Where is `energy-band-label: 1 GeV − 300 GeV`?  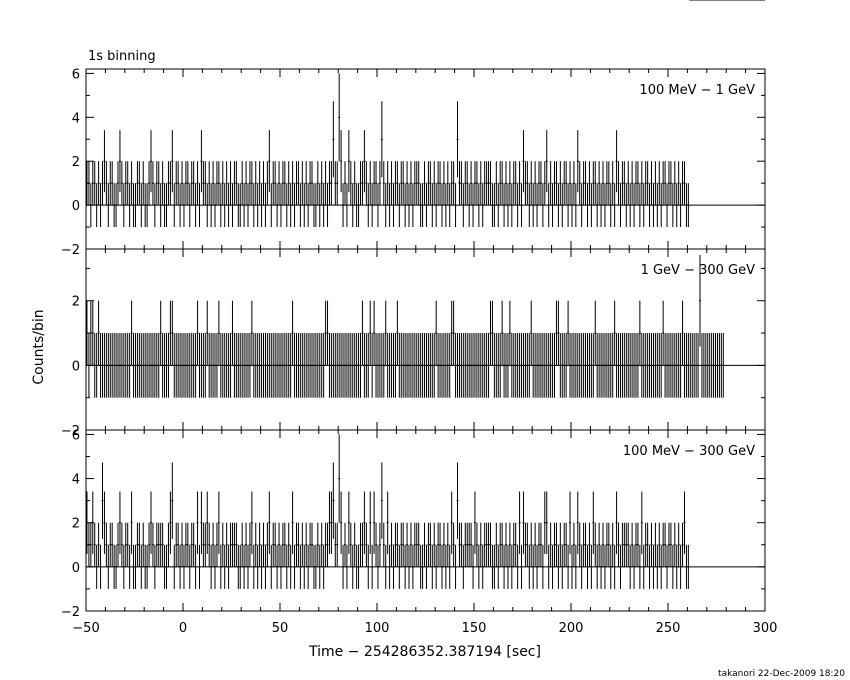 energy-band-label: 1 GeV − 300 GeV is located at coordinates (698, 270).